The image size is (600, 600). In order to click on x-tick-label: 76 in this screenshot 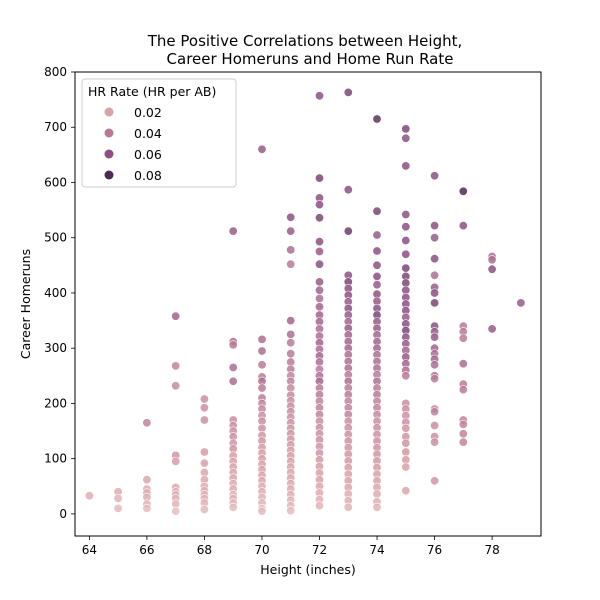, I will do `click(434, 550)`.